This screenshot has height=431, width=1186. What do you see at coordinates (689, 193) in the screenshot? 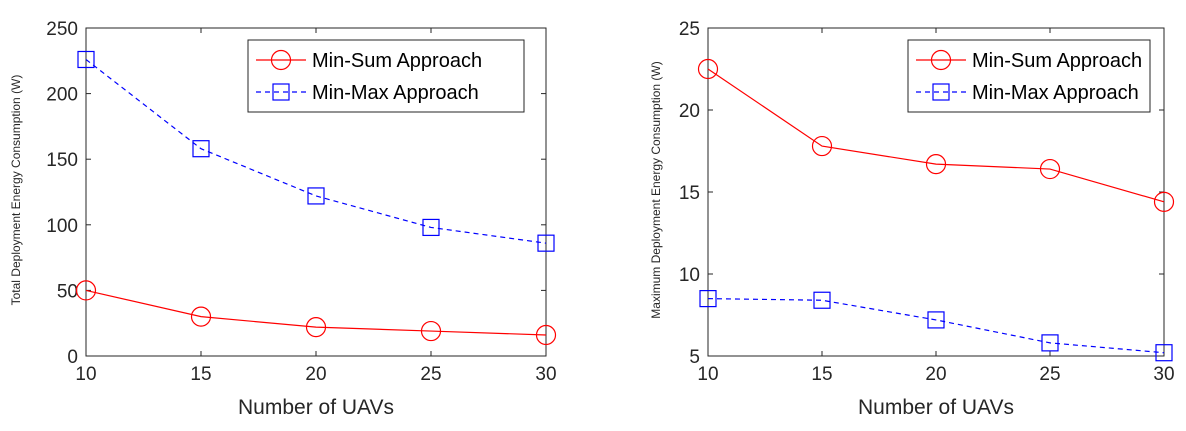
I see `y-tick-label: 15` at bounding box center [689, 193].